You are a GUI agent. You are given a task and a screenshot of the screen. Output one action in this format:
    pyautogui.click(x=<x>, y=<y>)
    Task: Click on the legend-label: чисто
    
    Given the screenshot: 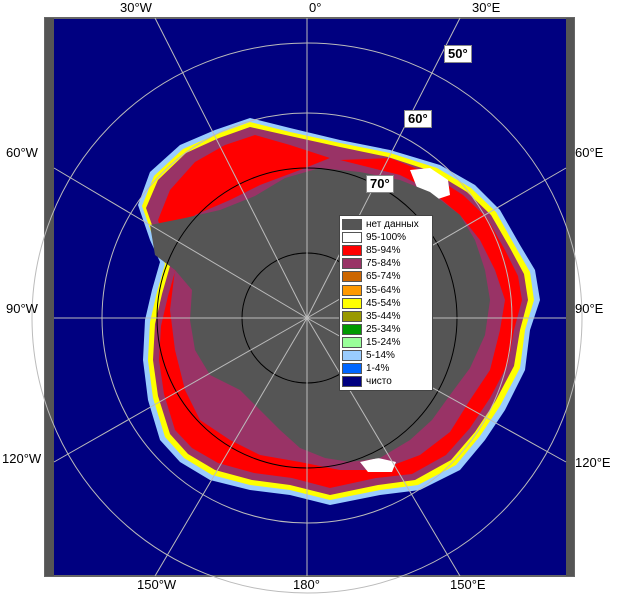 What is the action you would take?
    pyautogui.click(x=379, y=382)
    